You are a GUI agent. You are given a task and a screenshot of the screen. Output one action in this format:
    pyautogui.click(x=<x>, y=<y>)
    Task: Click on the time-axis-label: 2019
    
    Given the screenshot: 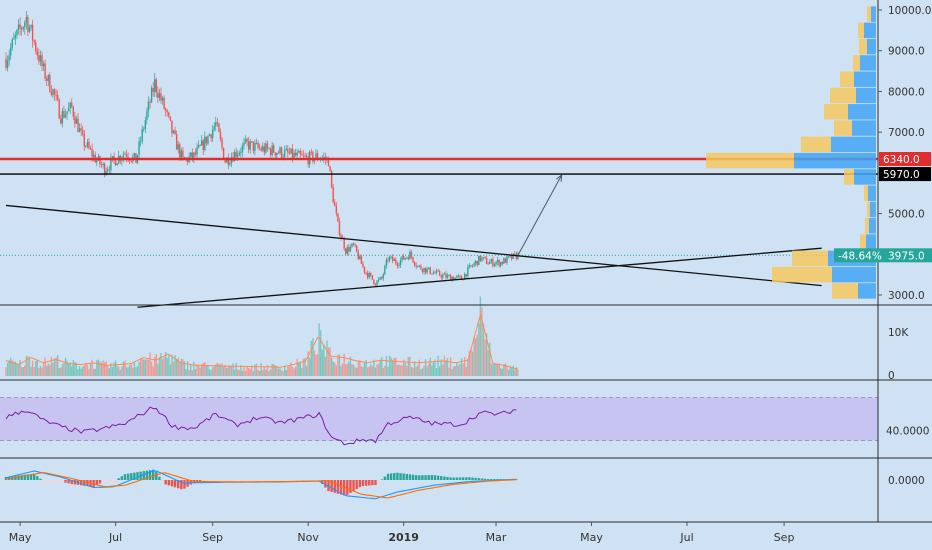 What is the action you would take?
    pyautogui.click(x=403, y=537)
    